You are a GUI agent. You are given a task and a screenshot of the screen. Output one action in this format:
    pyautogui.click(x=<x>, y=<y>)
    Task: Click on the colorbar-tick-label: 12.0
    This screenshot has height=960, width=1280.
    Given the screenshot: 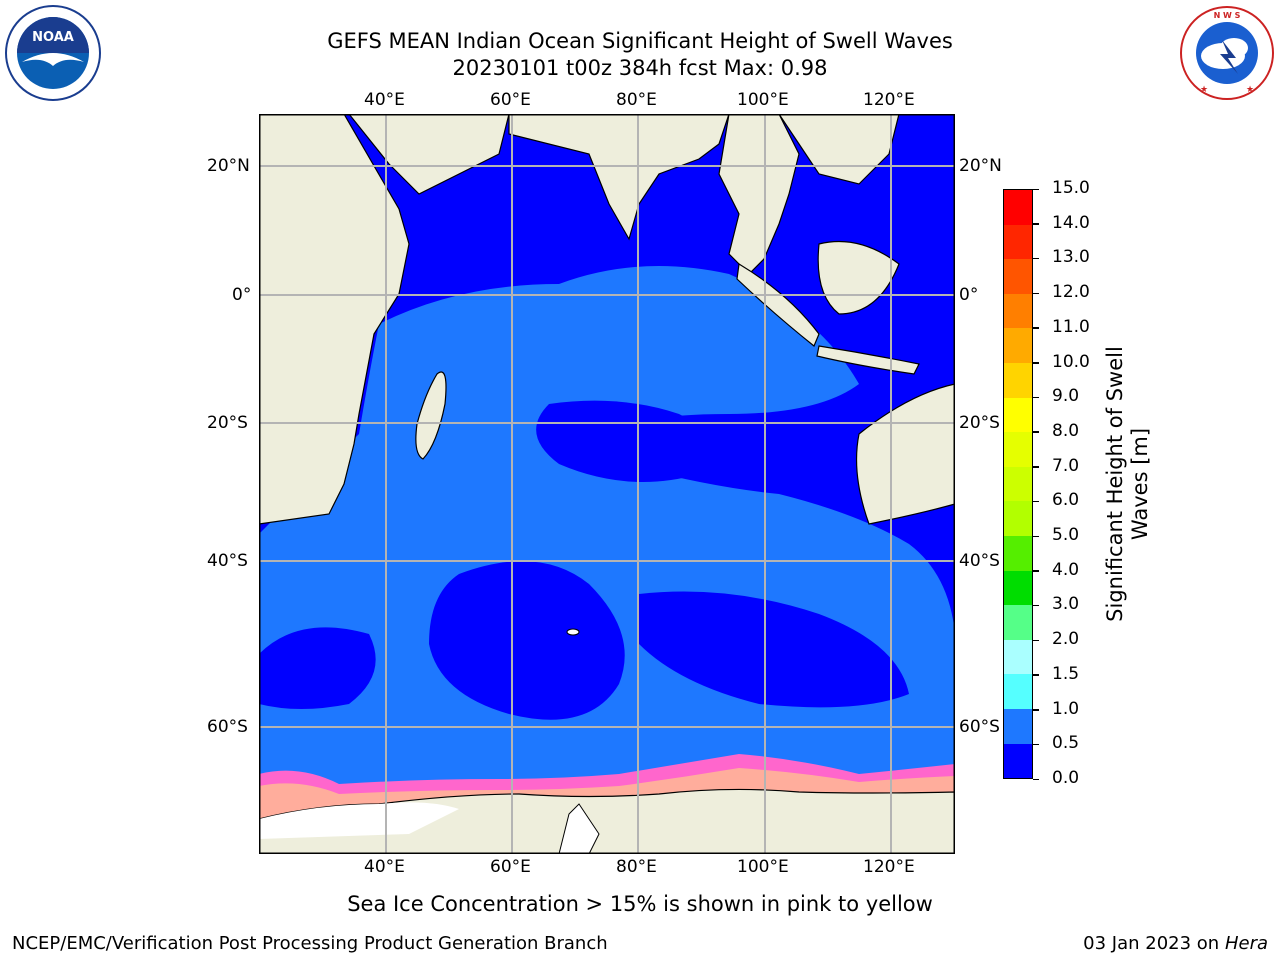 What is the action you would take?
    pyautogui.click(x=1071, y=292)
    